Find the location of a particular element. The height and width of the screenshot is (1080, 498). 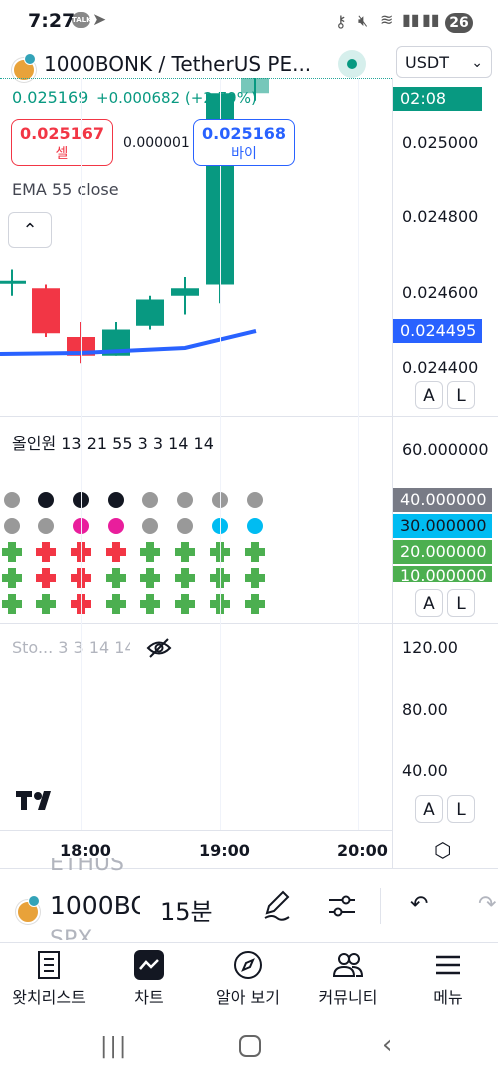

chevron-up-icon: ⌃ is located at coordinates (30, 230).